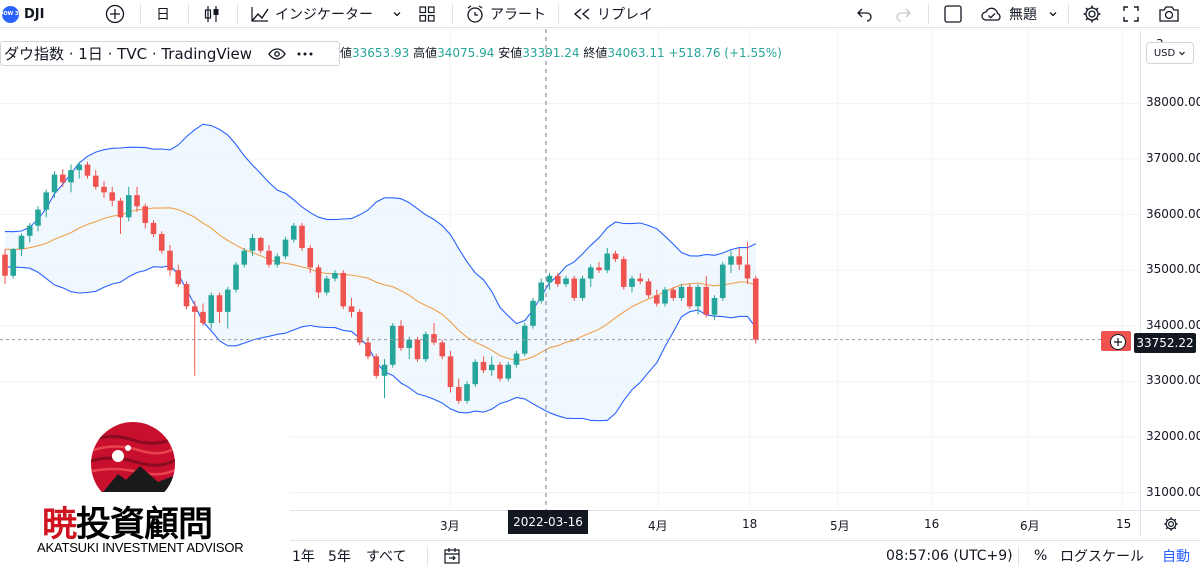 The width and height of the screenshot is (1200, 570). I want to click on interval-button: 日, so click(163, 14).